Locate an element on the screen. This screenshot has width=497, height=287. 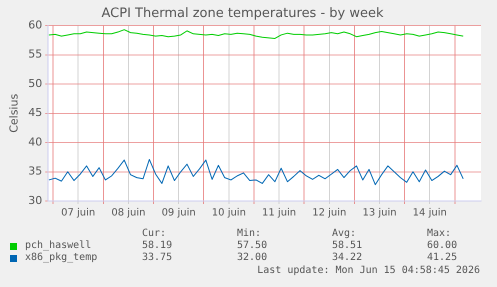
y-tick-label: 55 is located at coordinates (35, 54).